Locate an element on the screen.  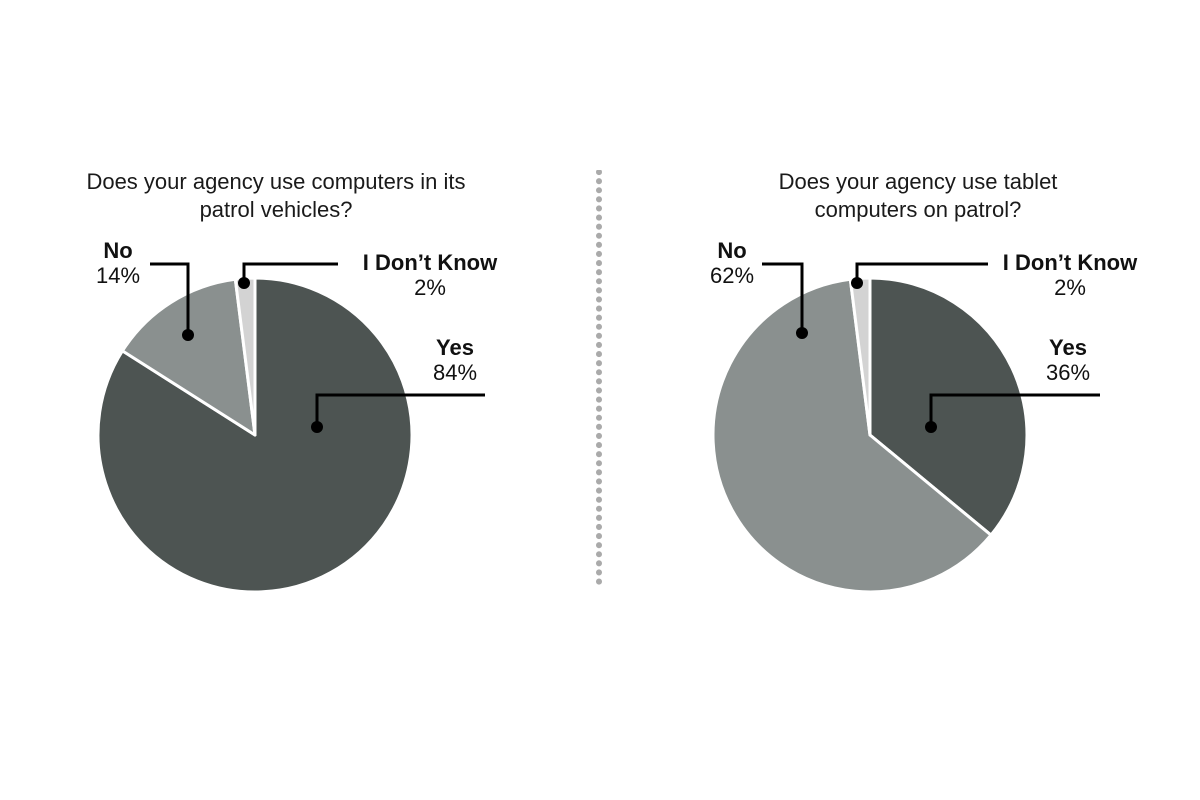
slice-label-no-value: 14% is located at coordinates (118, 275).